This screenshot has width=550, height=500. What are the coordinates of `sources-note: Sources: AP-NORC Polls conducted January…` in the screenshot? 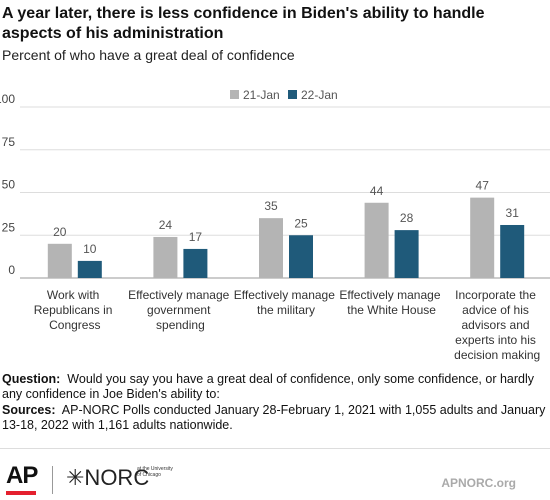 It's located at (276, 418).